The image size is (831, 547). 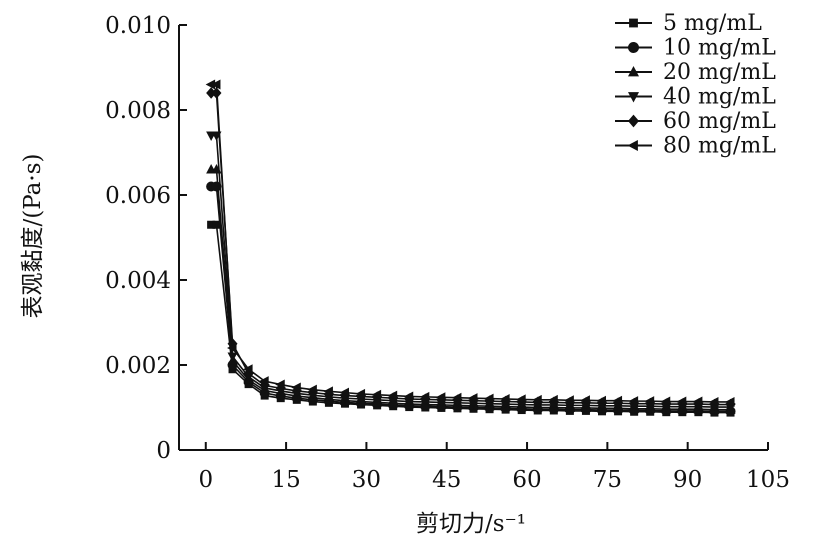 I want to click on legend-item: 10 mg/mL, so click(x=695, y=48).